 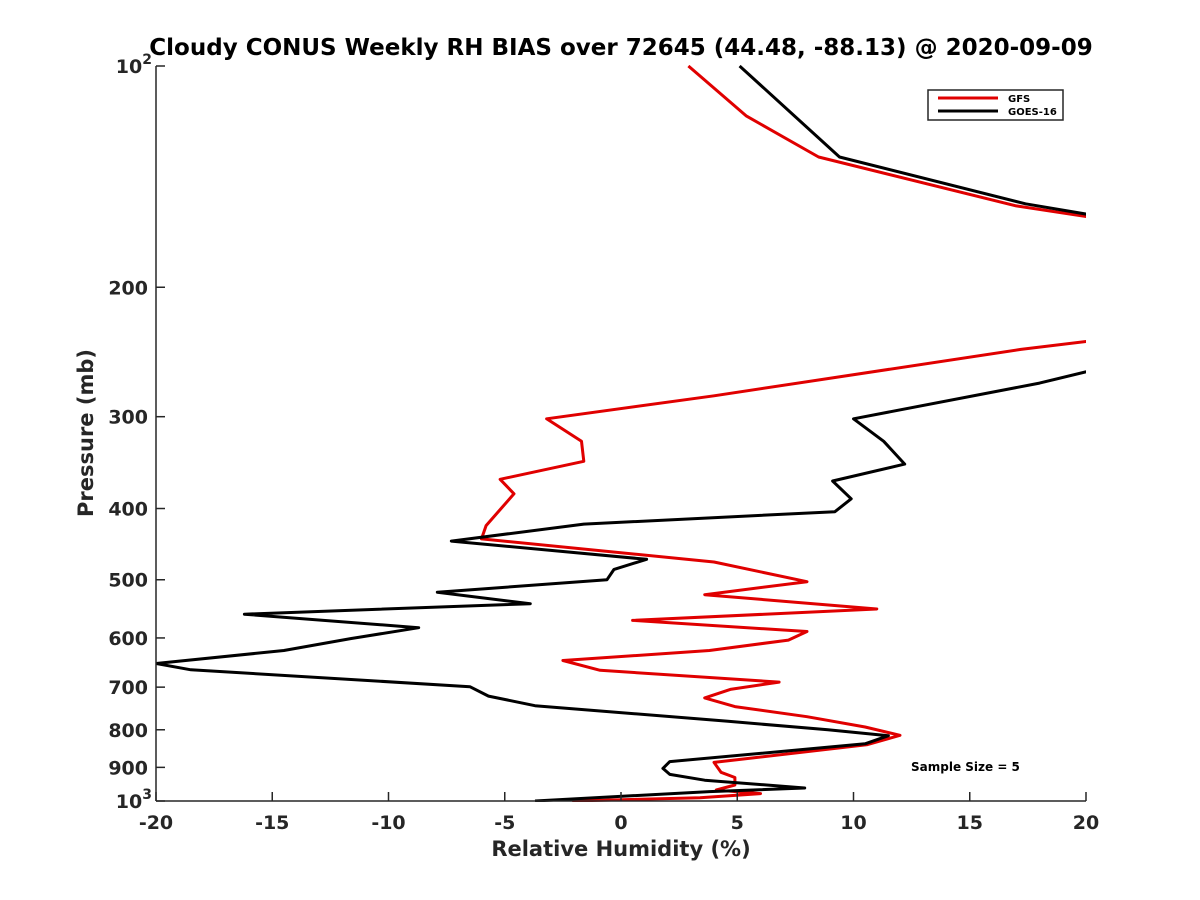 What do you see at coordinates (388, 823) in the screenshot?
I see `x-tick-label: -10` at bounding box center [388, 823].